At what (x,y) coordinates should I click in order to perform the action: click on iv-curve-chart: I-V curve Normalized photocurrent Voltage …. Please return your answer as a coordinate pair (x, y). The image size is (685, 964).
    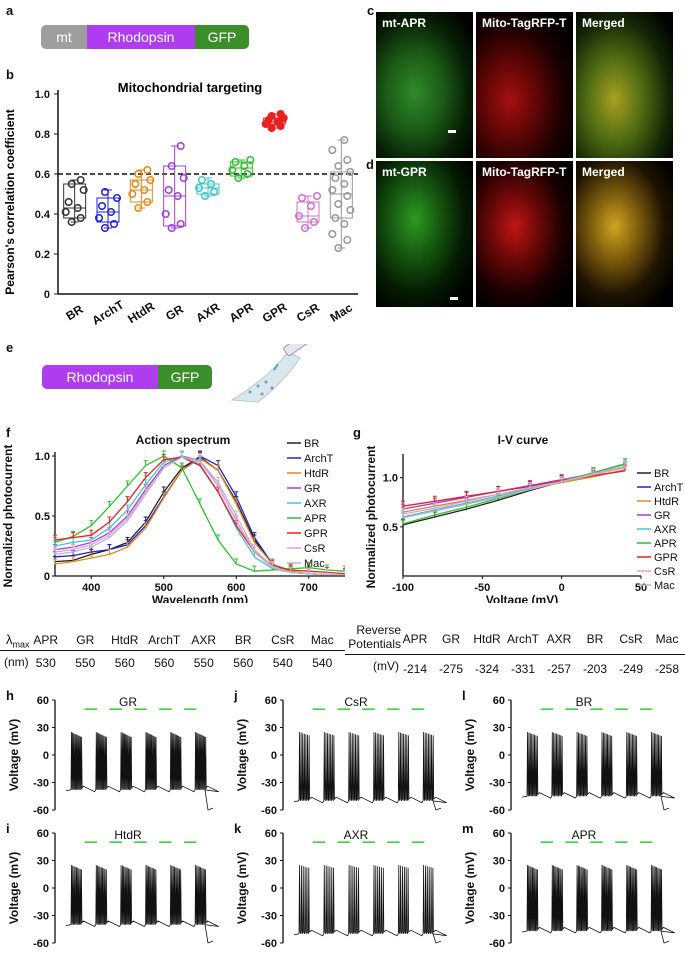
    Looking at the image, I should click on (524, 518).